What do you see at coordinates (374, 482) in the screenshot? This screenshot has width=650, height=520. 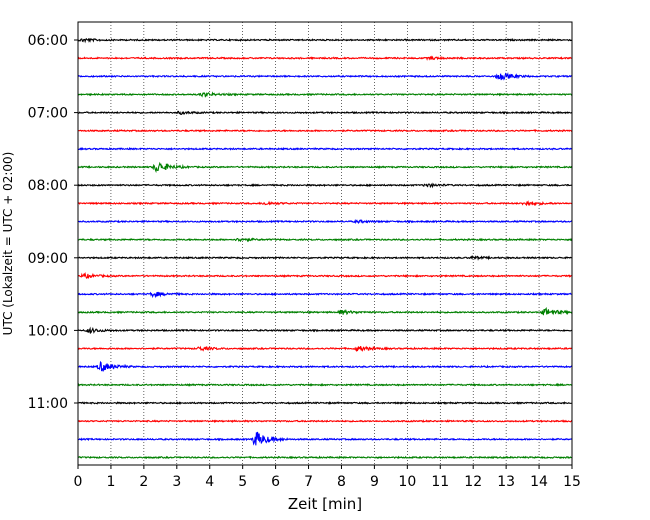 I see `x-tick-label: 9` at bounding box center [374, 482].